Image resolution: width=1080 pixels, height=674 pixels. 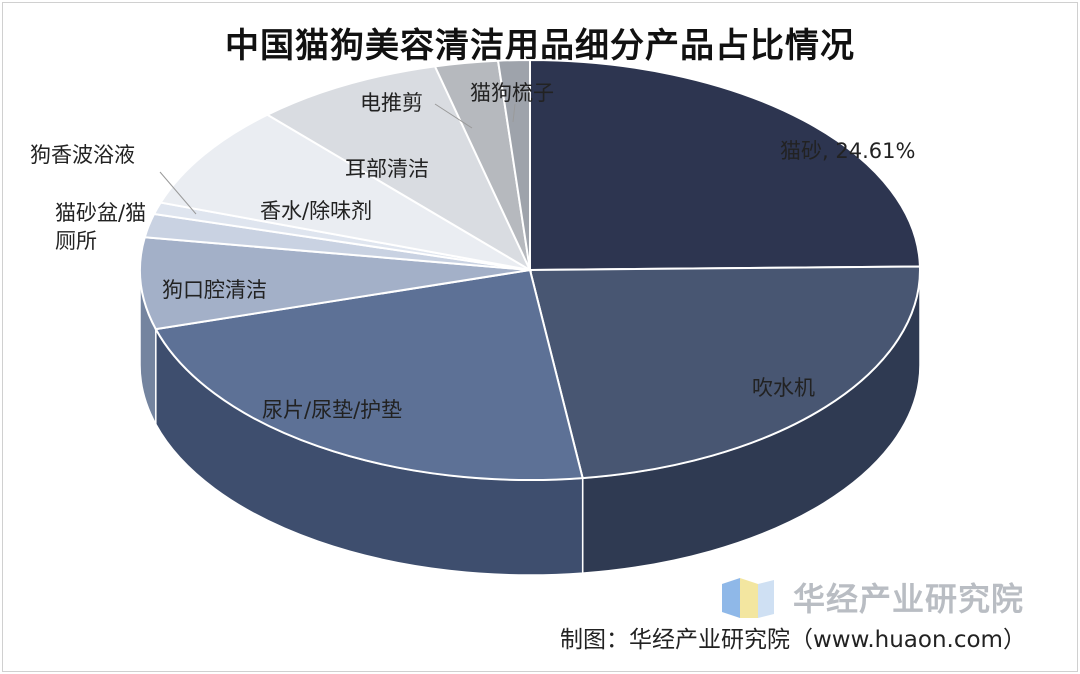 What do you see at coordinates (512, 93) in the screenshot?
I see `slice-label-9: 猫狗梳子` at bounding box center [512, 93].